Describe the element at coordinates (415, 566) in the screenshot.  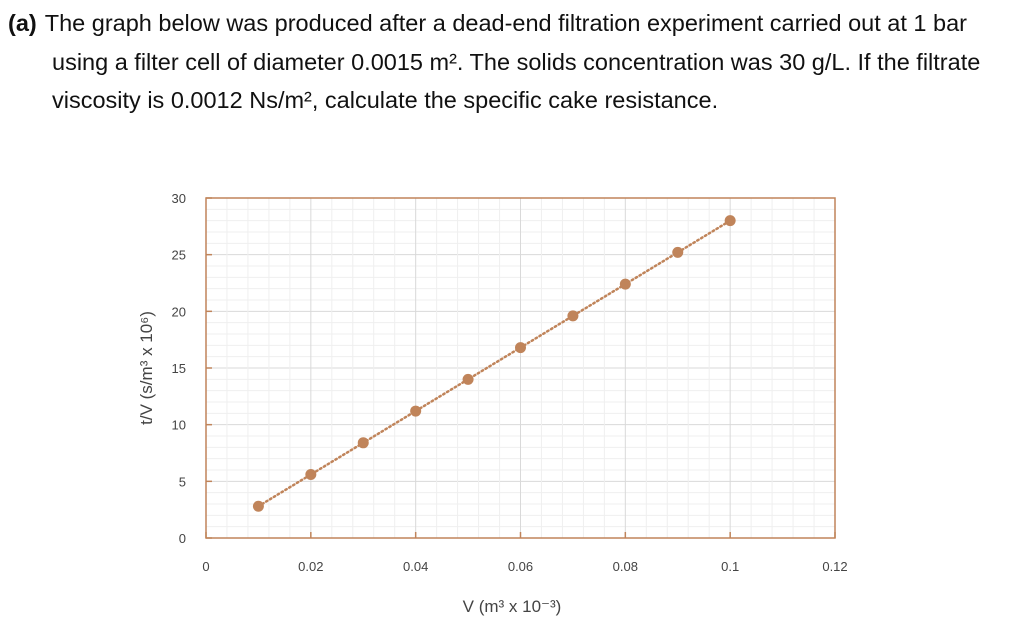
I see `x-tick-label: 0.04` at that location.